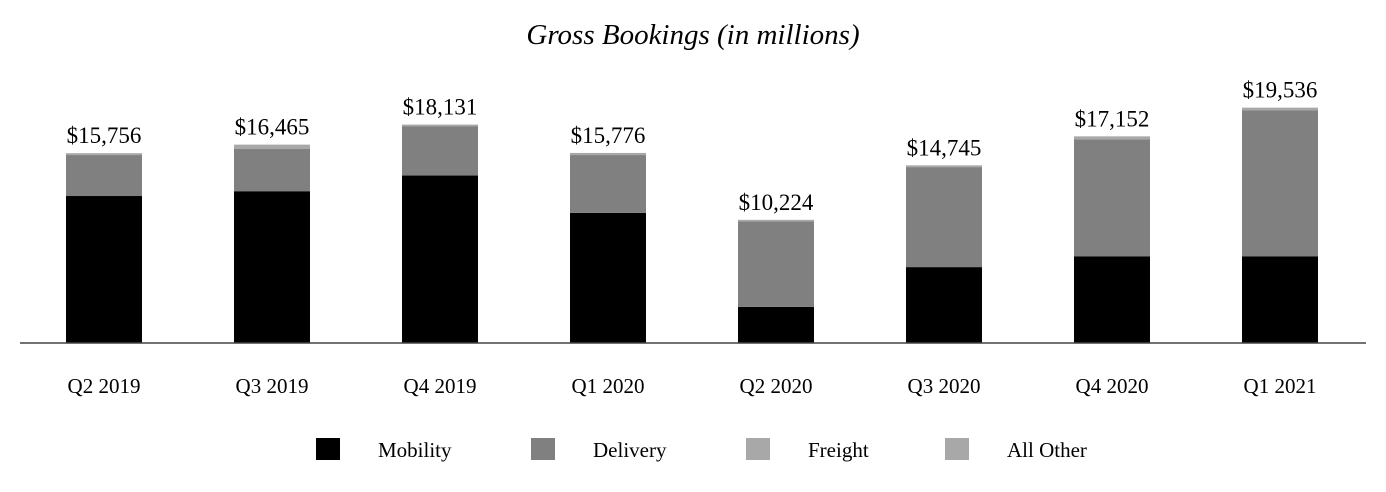  Describe the element at coordinates (692, 35) in the screenshot. I see `chart-title: Gross Bookings (in millions)` at that location.